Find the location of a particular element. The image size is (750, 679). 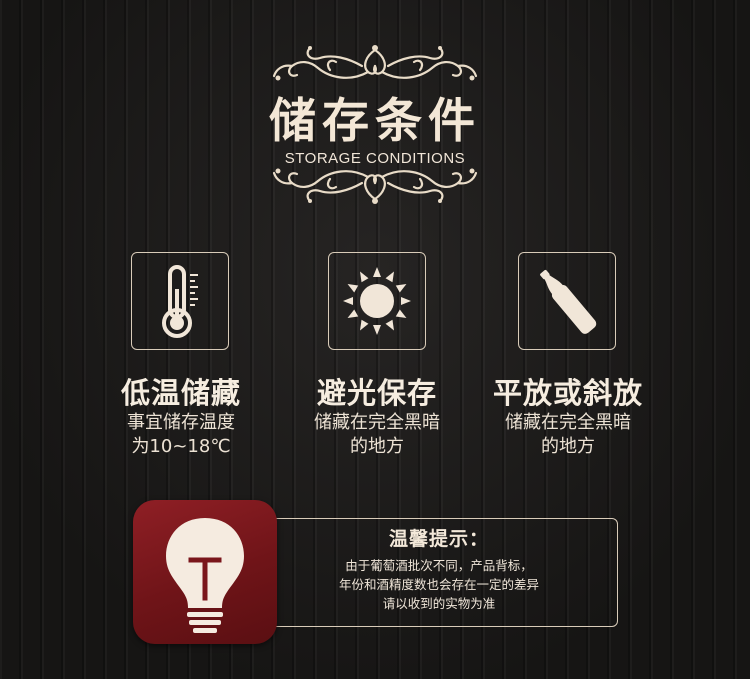

tip-badge is located at coordinates (205, 572).